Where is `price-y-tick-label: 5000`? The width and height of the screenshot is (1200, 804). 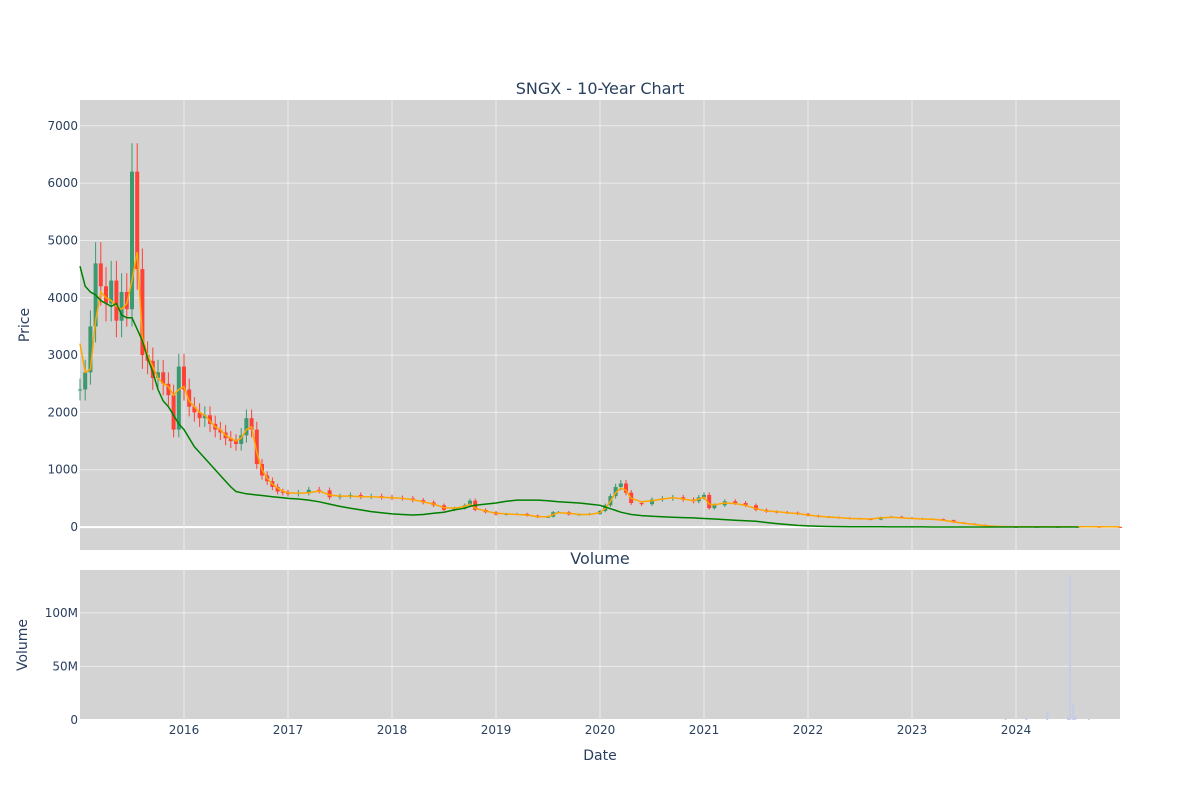 price-y-tick-label: 5000 is located at coordinates (62, 240).